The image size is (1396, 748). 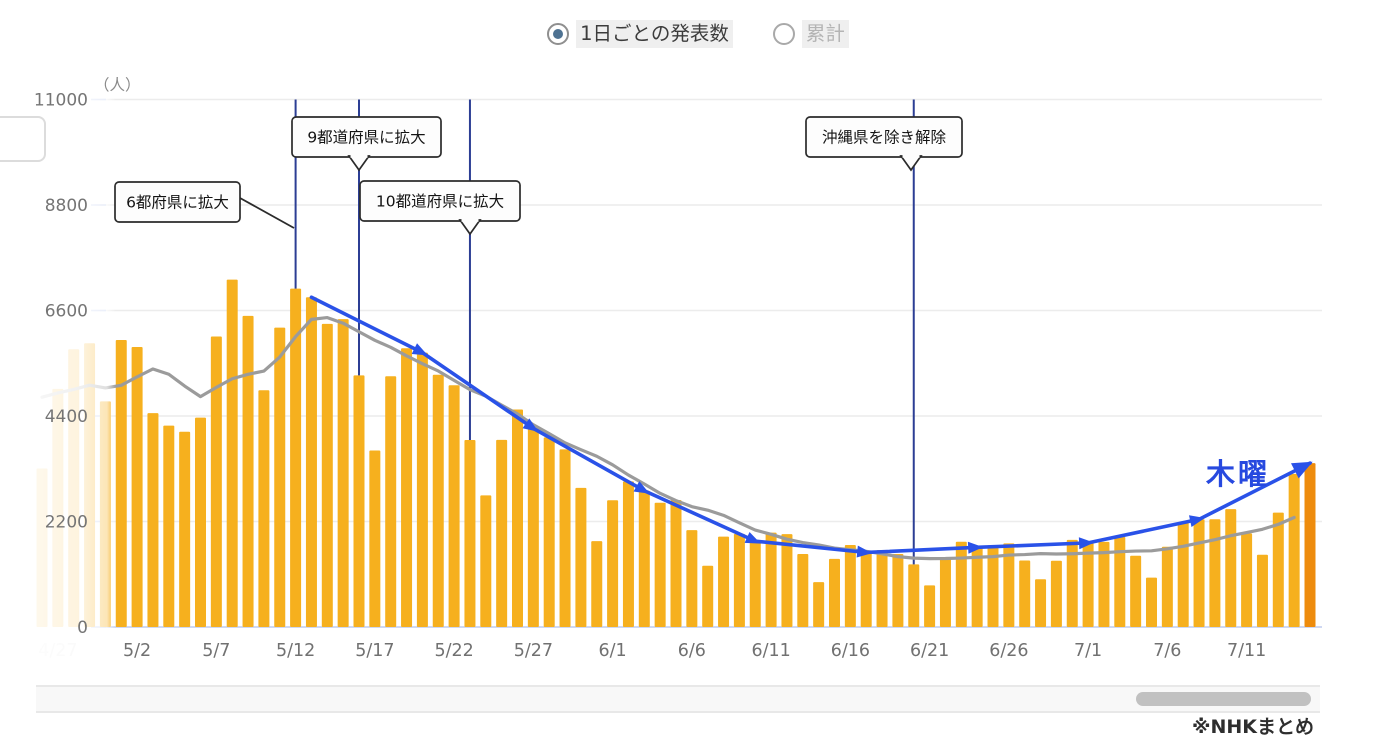 What do you see at coordinates (1223, 699) in the screenshot?
I see `scrollbar-thumb` at bounding box center [1223, 699].